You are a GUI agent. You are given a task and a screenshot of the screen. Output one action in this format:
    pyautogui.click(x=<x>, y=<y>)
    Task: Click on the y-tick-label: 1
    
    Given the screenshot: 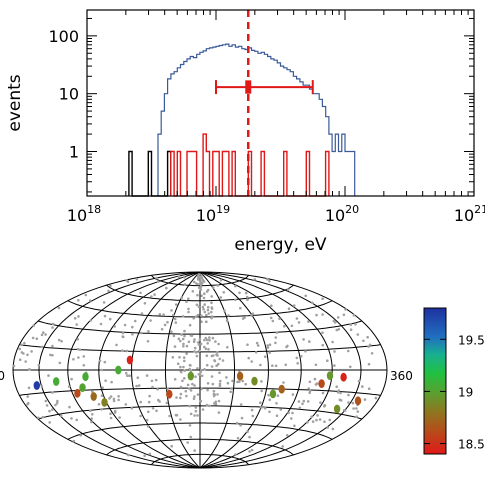 What is the action you would take?
    pyautogui.click(x=74, y=152)
    